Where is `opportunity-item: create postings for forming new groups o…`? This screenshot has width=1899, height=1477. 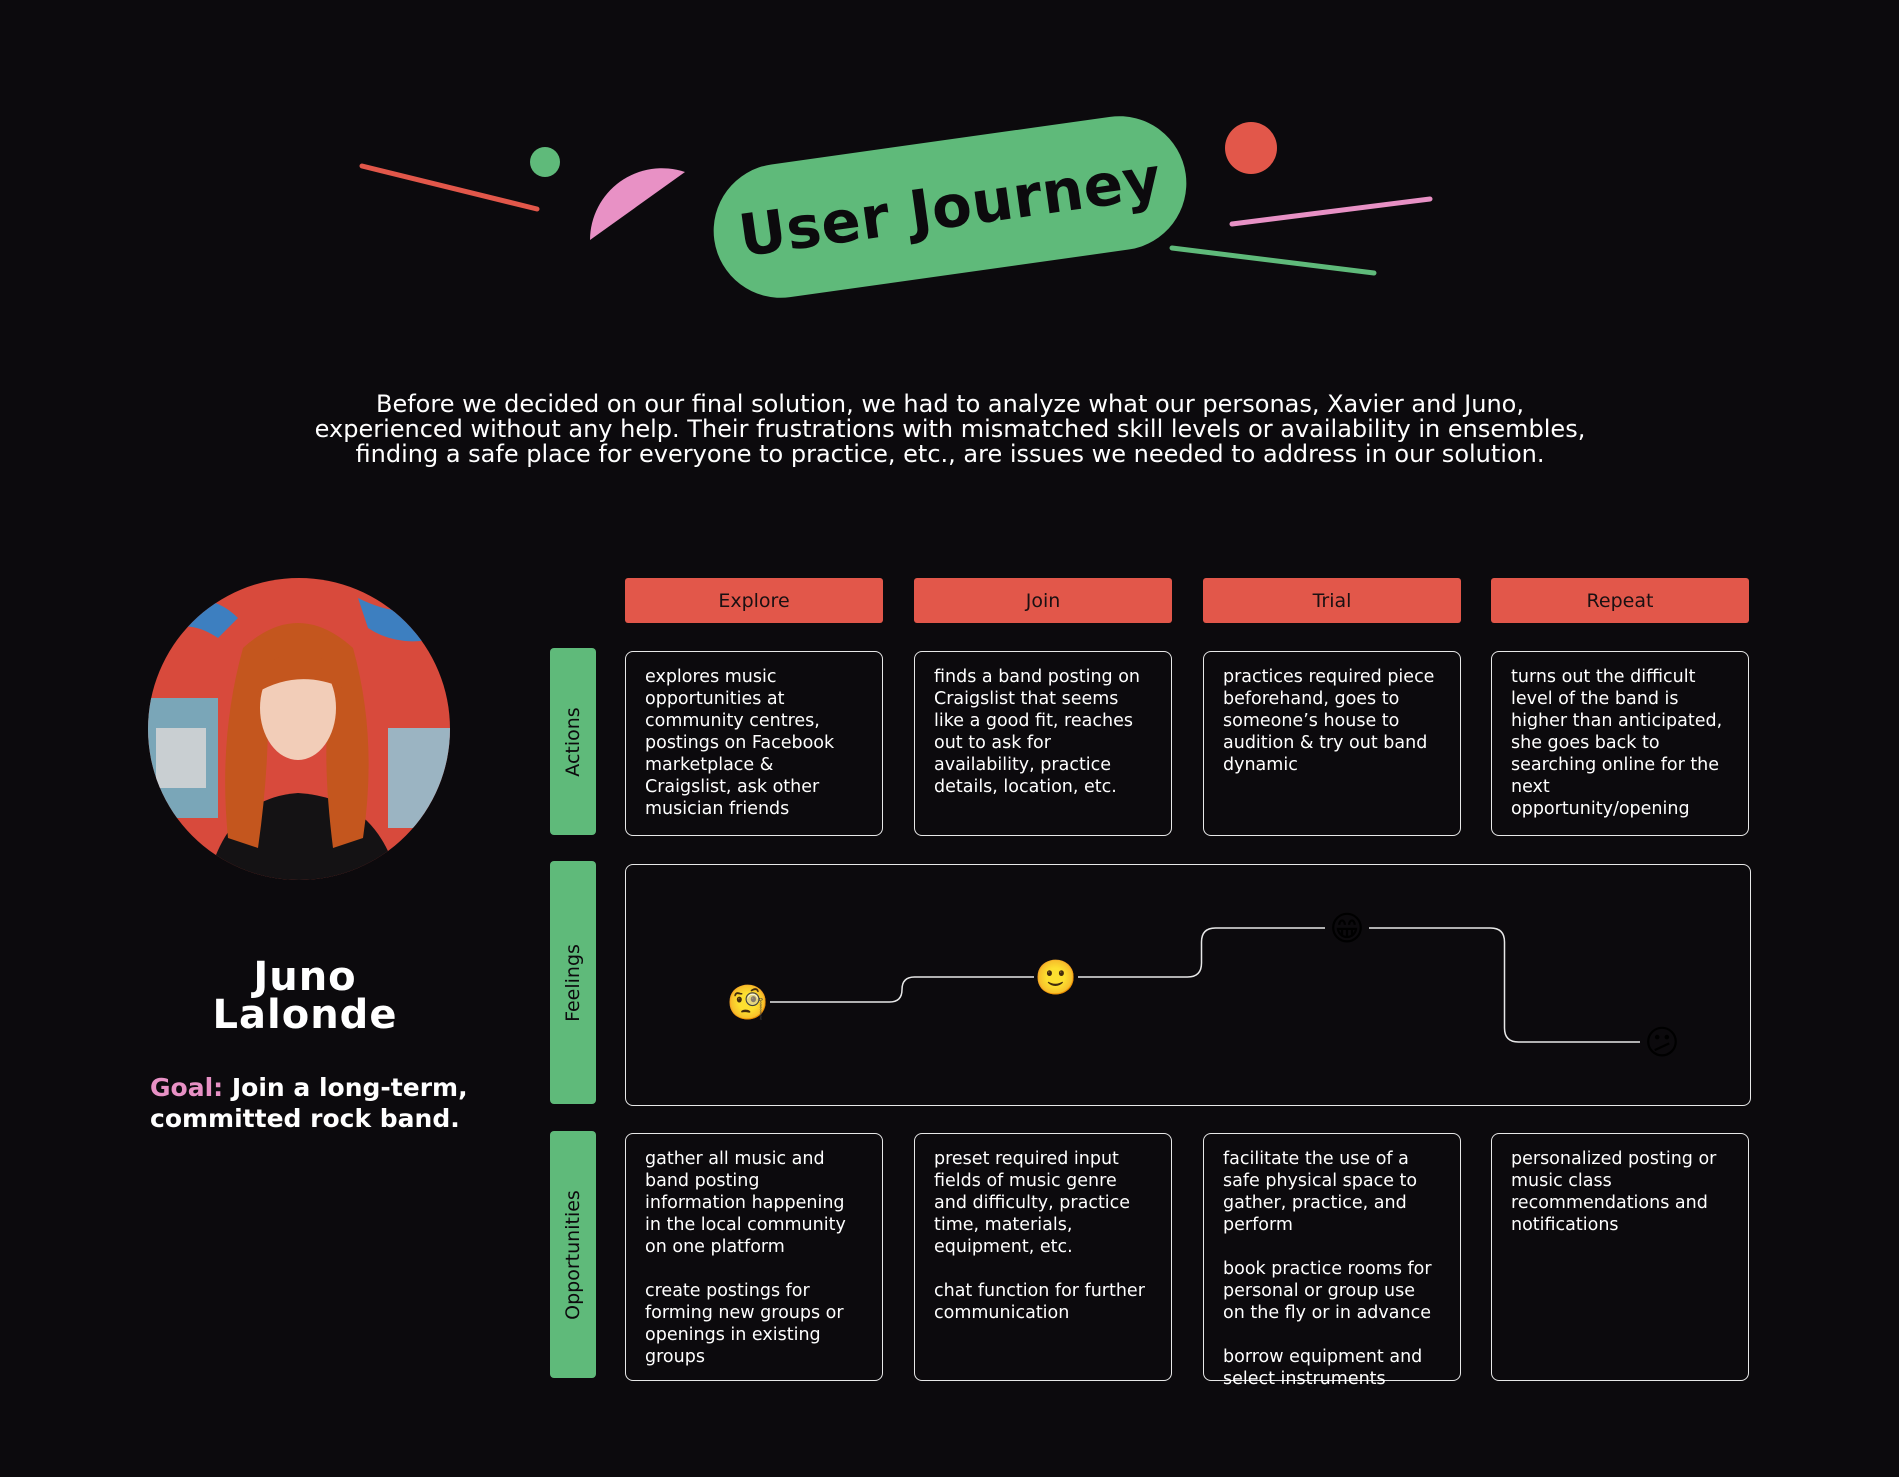
opportunity-item: create postings for forming new groups o… is located at coordinates (744, 1324).